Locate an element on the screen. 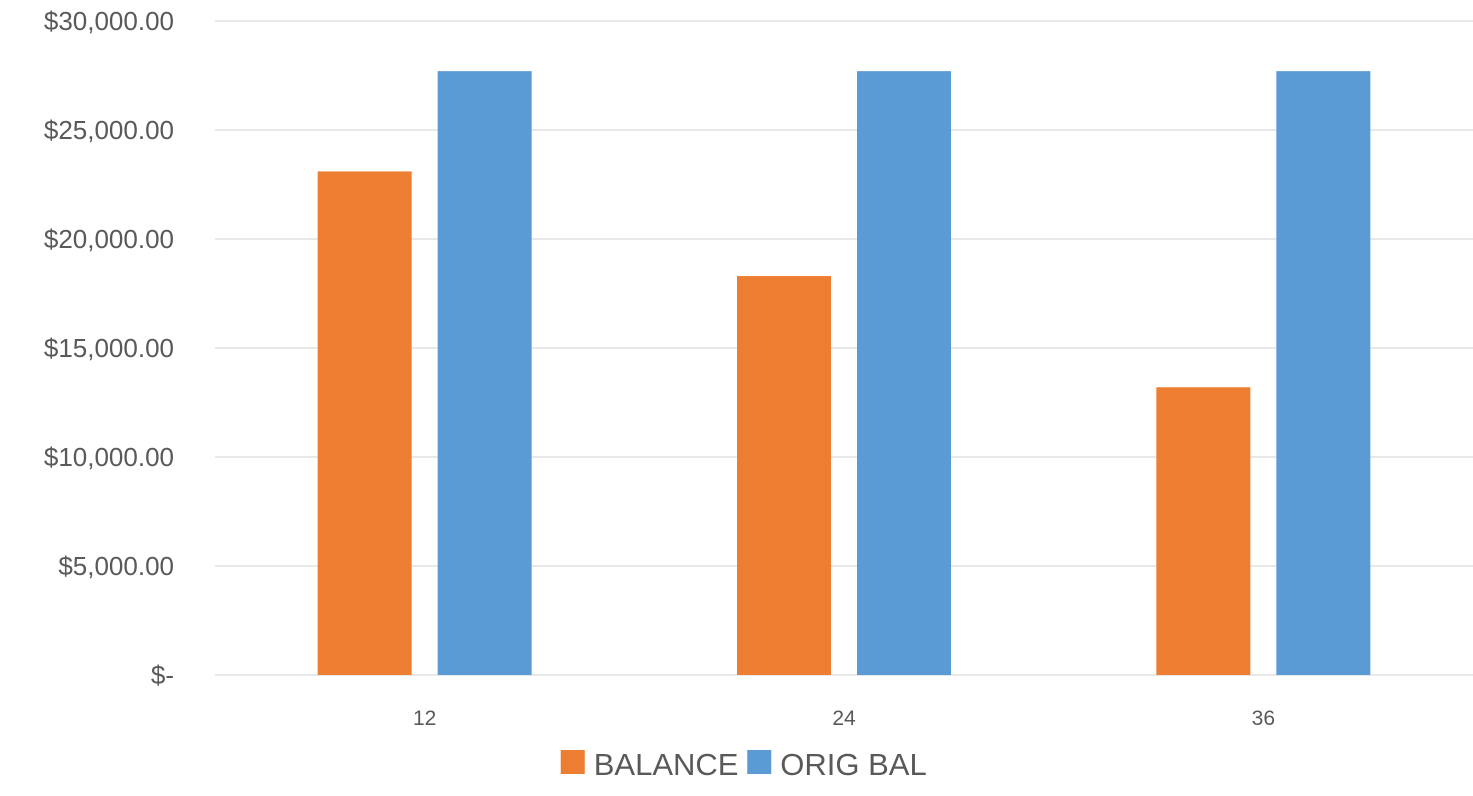 The height and width of the screenshot is (796, 1473). legend-swatch-balance is located at coordinates (572, 762).